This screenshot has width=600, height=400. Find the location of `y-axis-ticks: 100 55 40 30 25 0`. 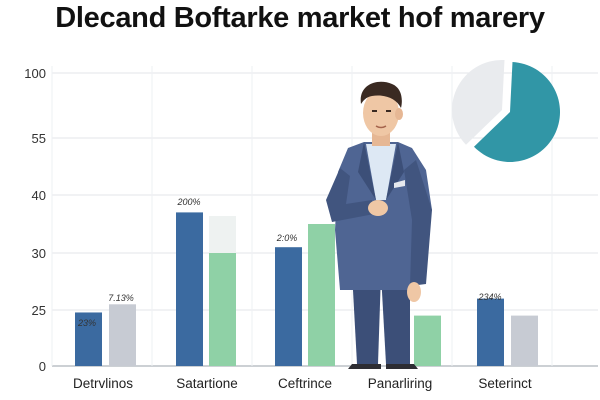

y-axis-ticks: 100 55 40 30 25 0 is located at coordinates (35, 220).